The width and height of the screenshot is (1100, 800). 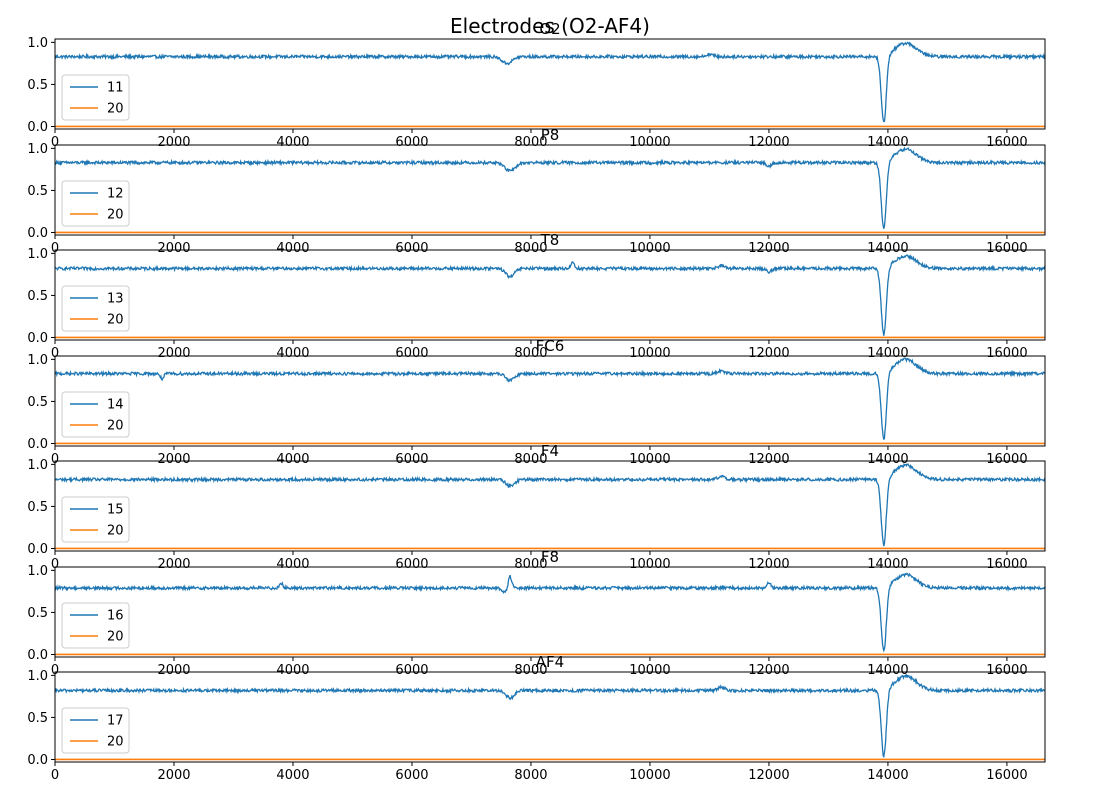 What do you see at coordinates (549, 29) in the screenshot?
I see `subplot-title: O2` at bounding box center [549, 29].